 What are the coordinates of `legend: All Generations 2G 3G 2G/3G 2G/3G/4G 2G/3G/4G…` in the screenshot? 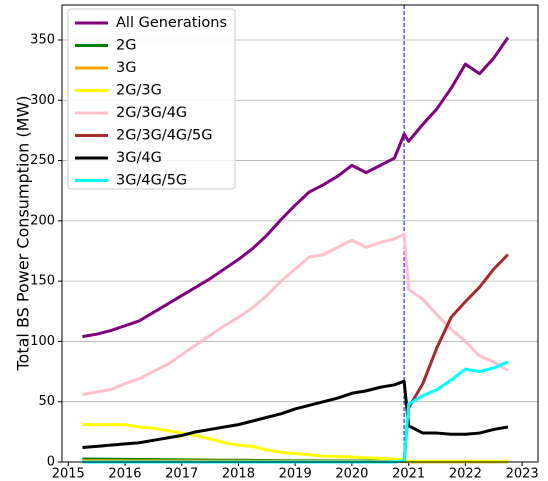 It's located at (151, 99).